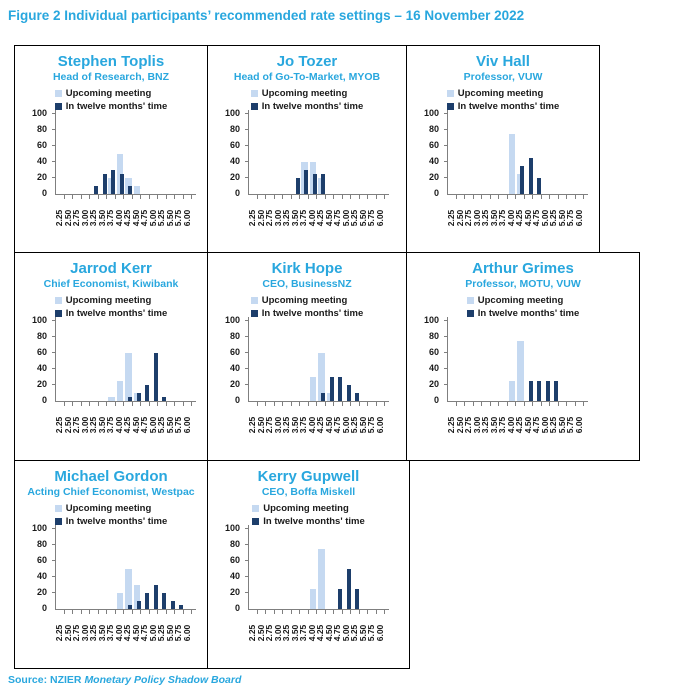  What do you see at coordinates (306, 106) in the screenshot?
I see `legend-row: In twelve months' time` at bounding box center [306, 106].